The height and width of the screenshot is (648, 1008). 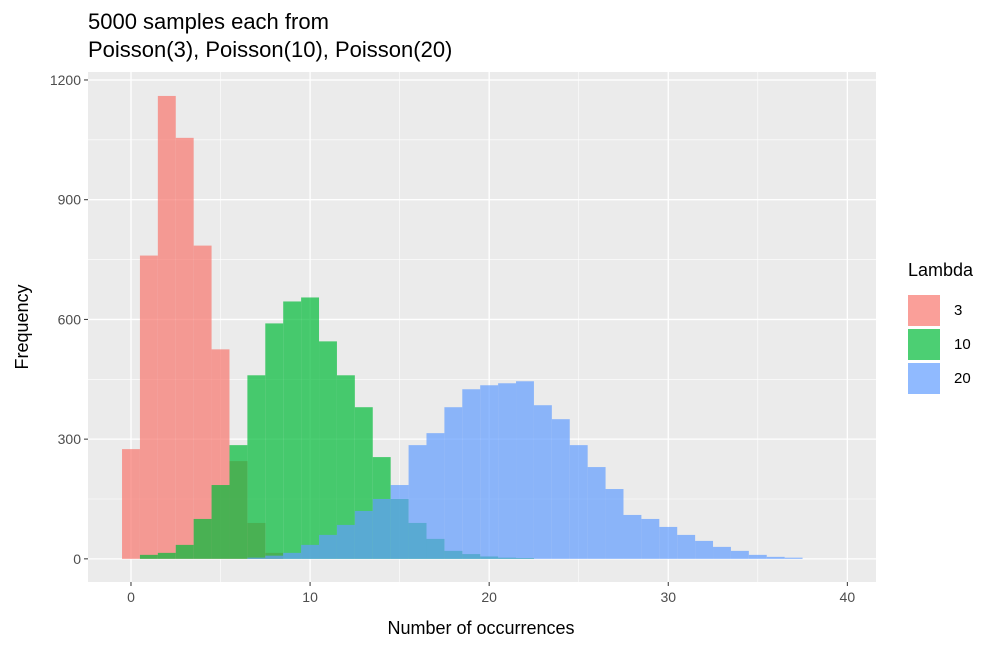 What do you see at coordinates (345, 541) in the screenshot?
I see `bar-lambda-20-x12` at bounding box center [345, 541].